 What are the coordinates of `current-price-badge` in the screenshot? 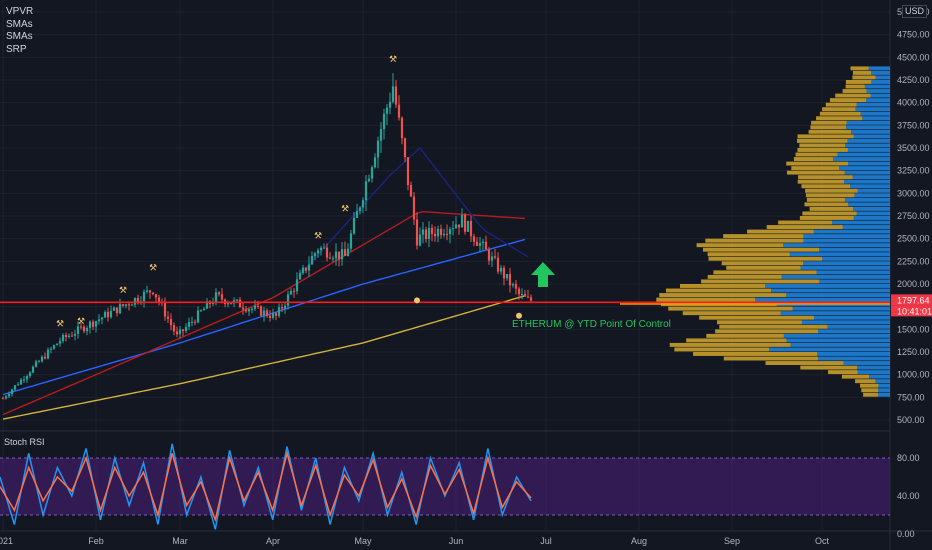 It's located at (911, 300).